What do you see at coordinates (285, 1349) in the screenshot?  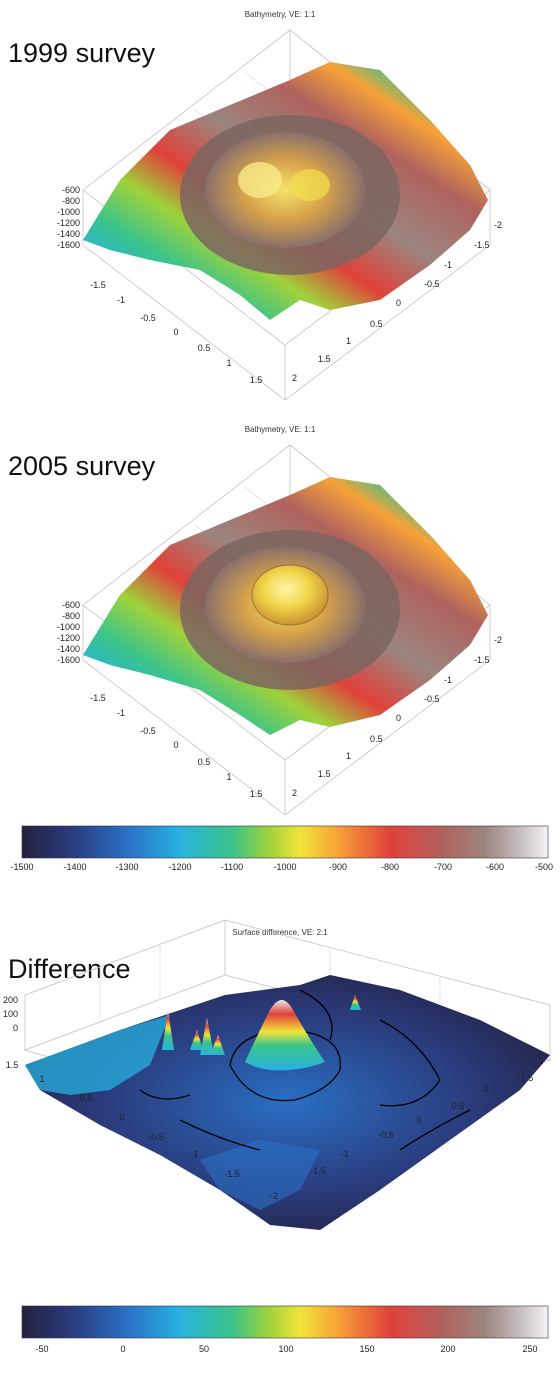 I see `colorbar-tick: 100` at bounding box center [285, 1349].